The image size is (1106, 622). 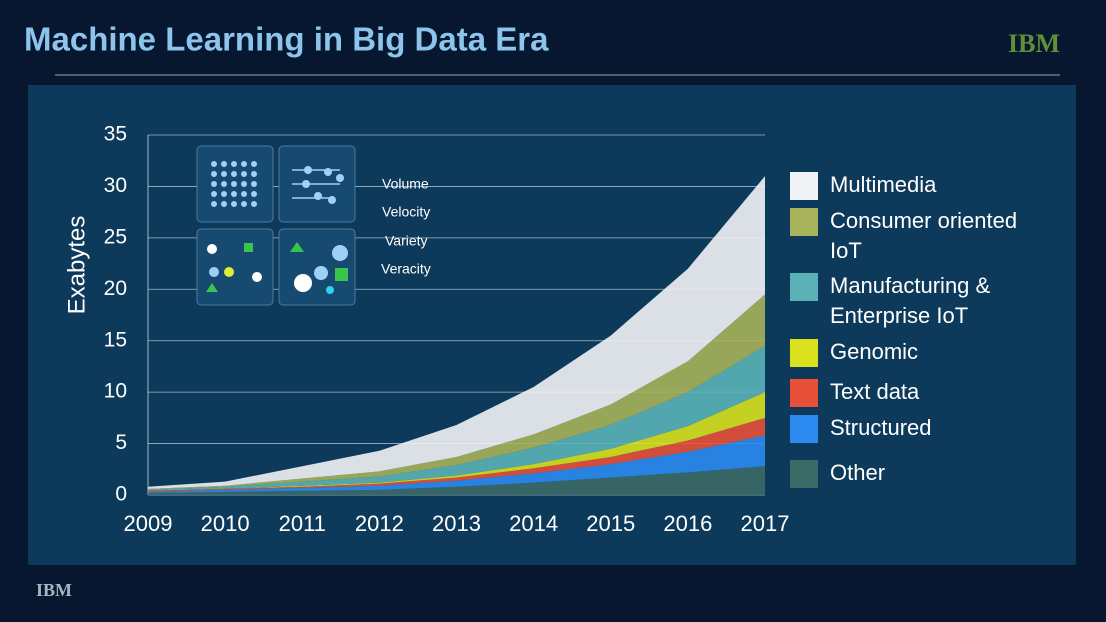 What do you see at coordinates (316, 184) in the screenshot?
I see `icon-lines` at bounding box center [316, 184].